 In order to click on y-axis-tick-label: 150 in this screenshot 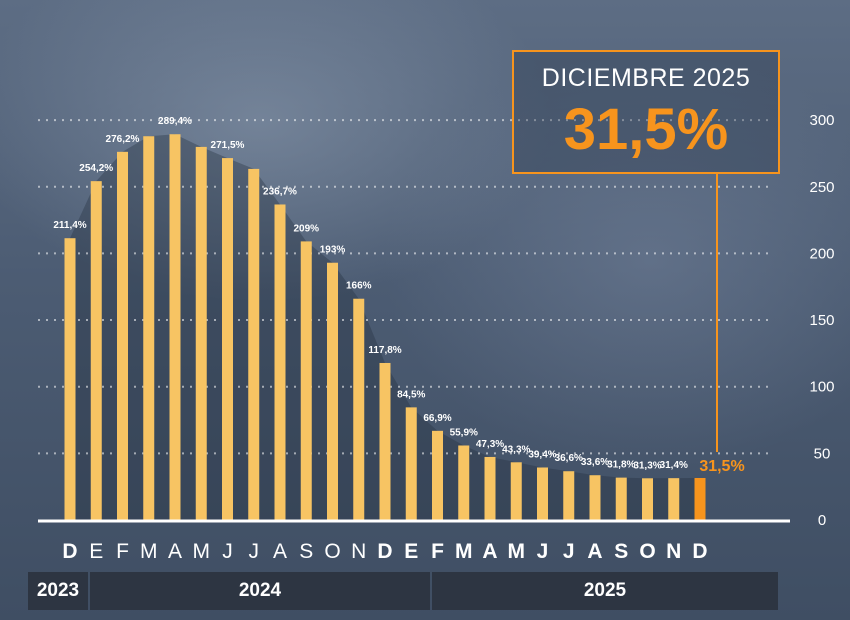, I will do `click(821, 320)`.